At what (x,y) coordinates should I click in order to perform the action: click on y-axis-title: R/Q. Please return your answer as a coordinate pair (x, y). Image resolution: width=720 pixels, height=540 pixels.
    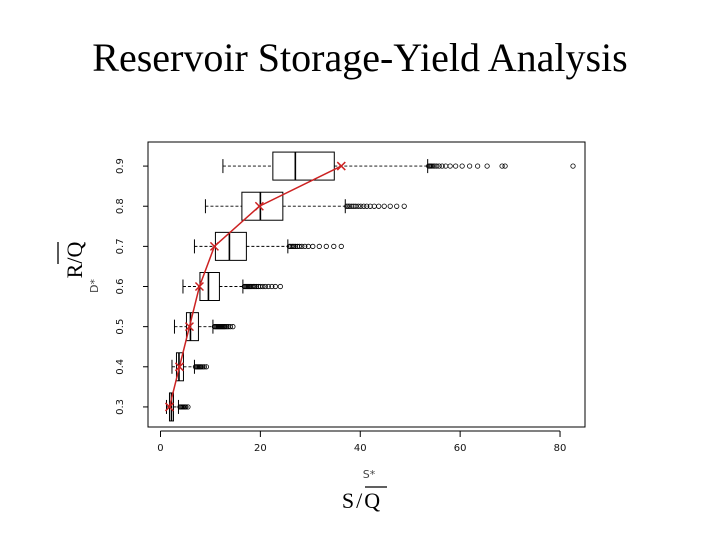
    Looking at the image, I should click on (74, 260).